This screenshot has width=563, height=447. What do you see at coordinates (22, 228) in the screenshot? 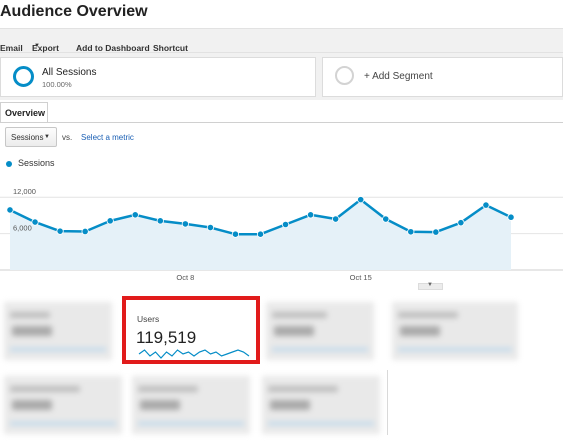
I see `y-tick-label: 6,000` at bounding box center [22, 228].